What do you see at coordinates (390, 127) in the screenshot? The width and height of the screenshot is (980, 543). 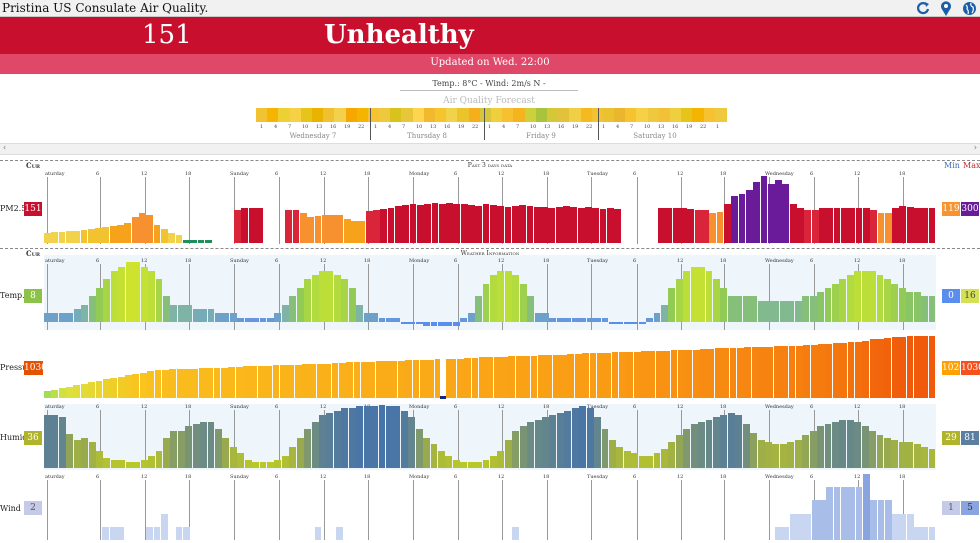 I see `forecast-hour-label: 4` at bounding box center [390, 127].